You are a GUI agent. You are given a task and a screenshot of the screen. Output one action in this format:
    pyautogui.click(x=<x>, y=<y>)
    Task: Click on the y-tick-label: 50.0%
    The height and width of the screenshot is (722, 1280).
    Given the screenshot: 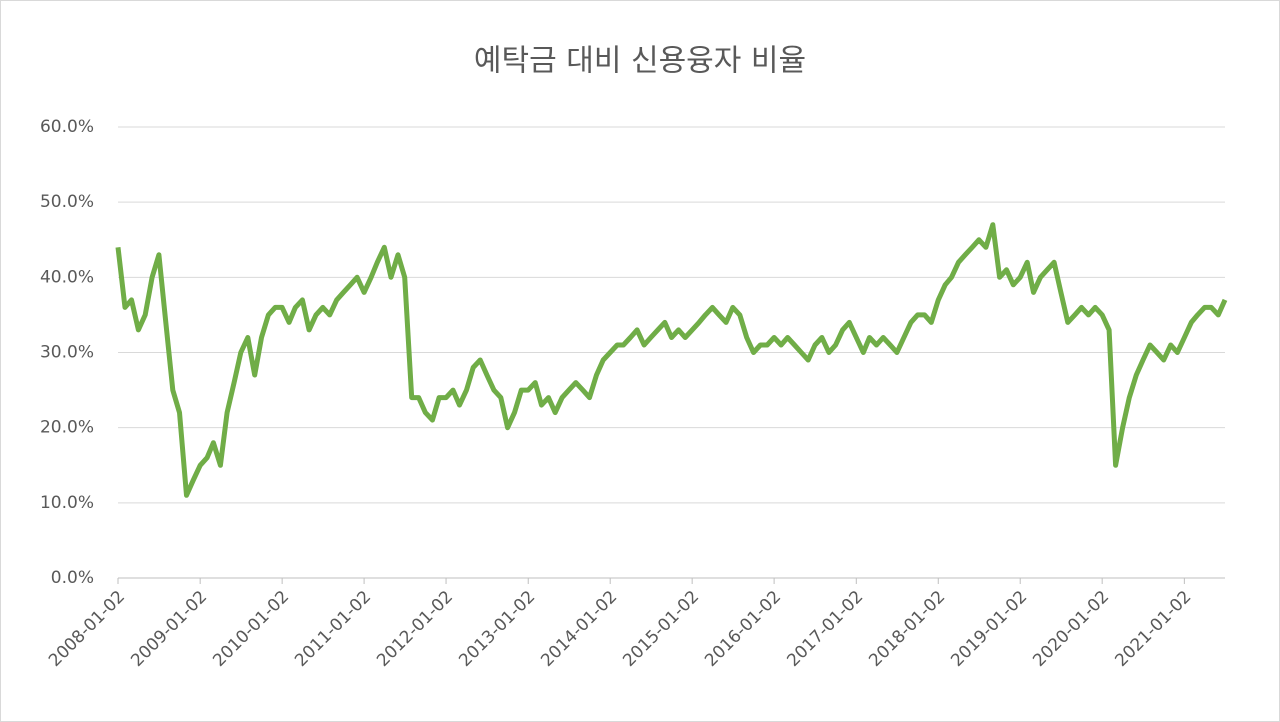 What is the action you would take?
    pyautogui.click(x=67, y=202)
    